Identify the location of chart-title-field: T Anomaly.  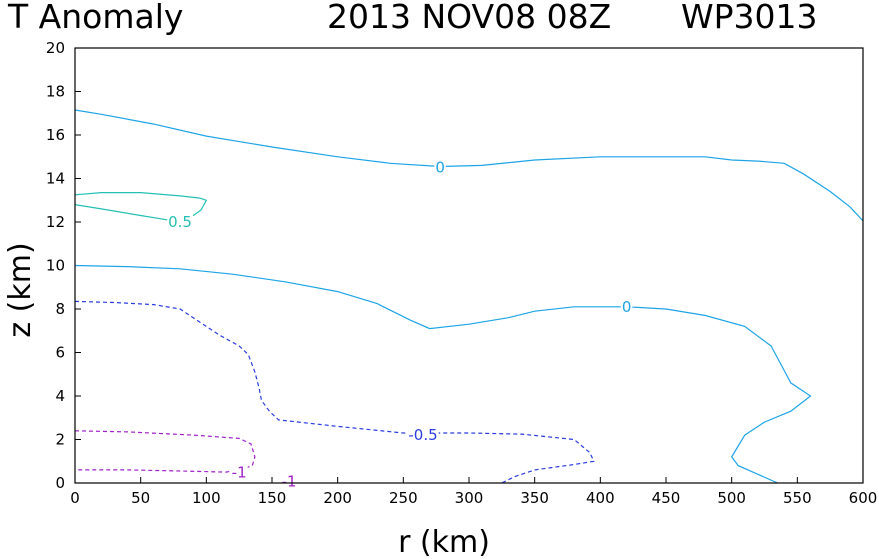
(95, 18).